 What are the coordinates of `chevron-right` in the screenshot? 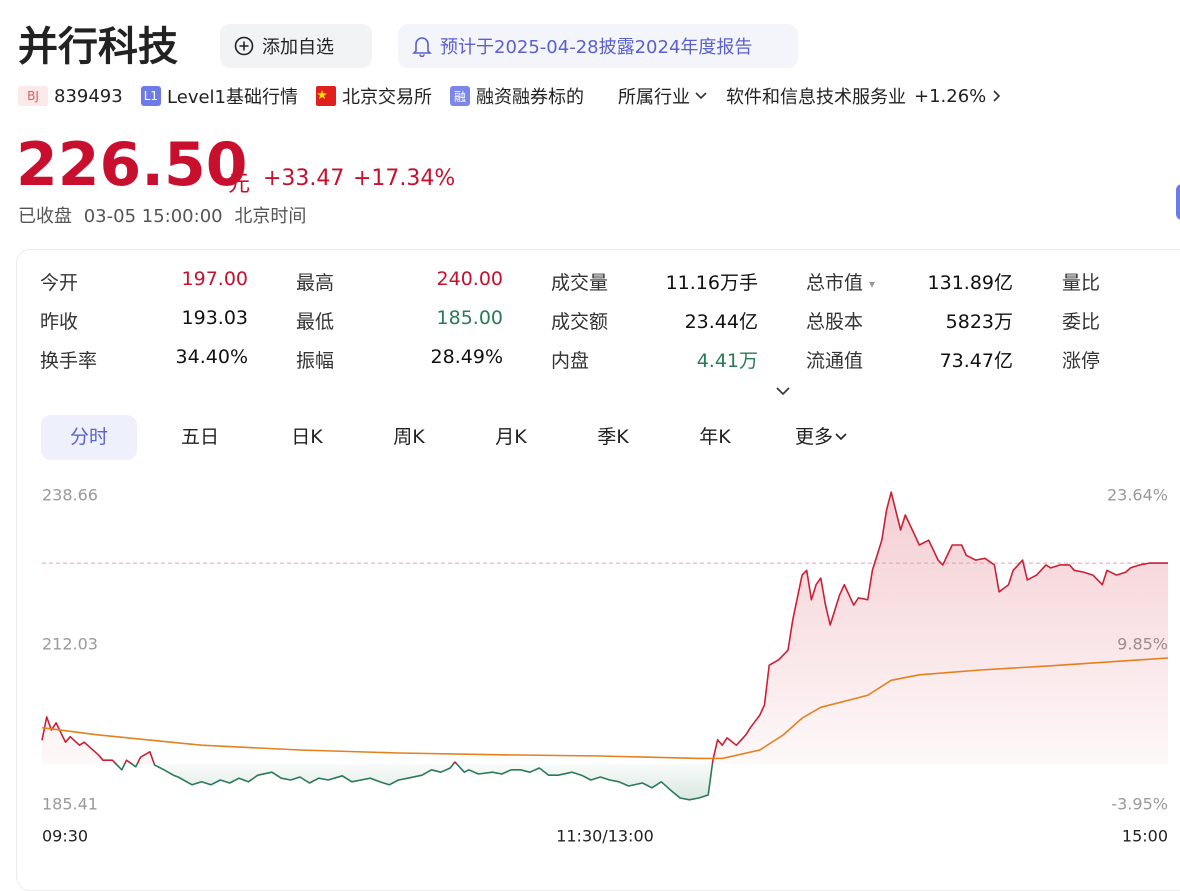 It's located at (997, 96).